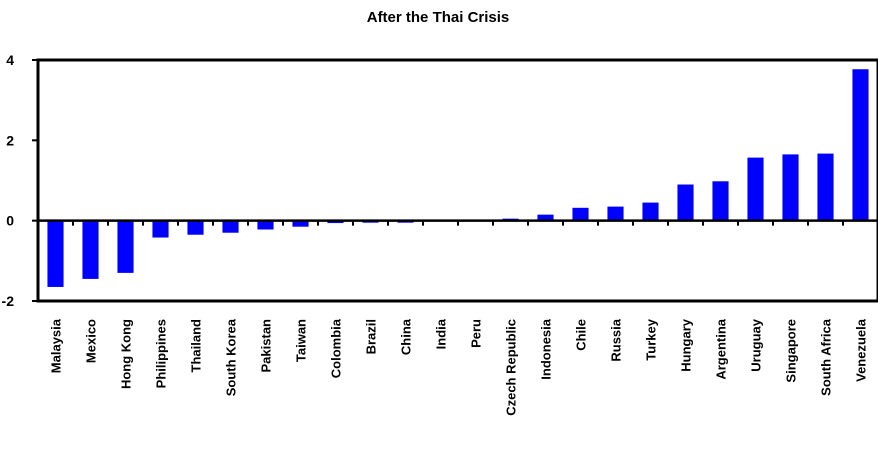  Describe the element at coordinates (336, 348) in the screenshot. I see `x-category-label: Colombia` at that location.